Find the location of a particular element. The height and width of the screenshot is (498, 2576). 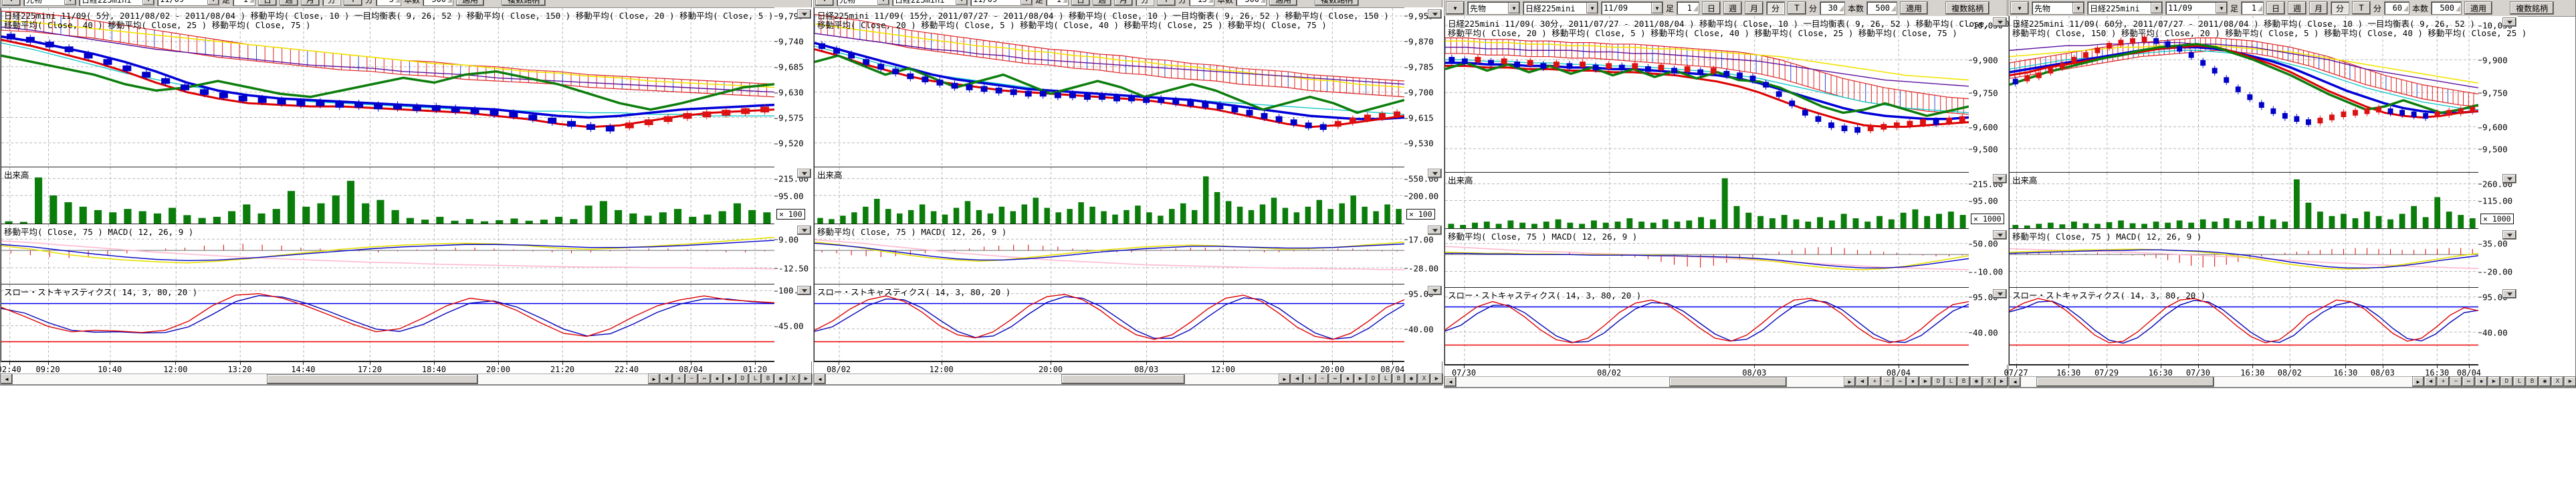

tool-button-scroll-right: ▶ is located at coordinates (807, 379).